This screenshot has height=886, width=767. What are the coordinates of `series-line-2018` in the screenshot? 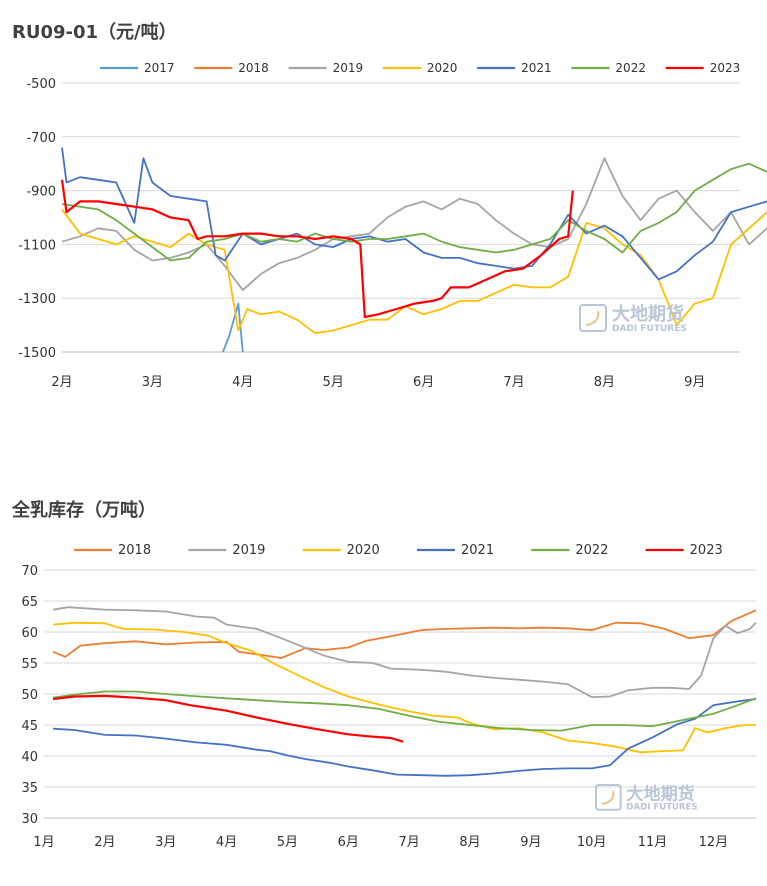 It's located at (404, 634).